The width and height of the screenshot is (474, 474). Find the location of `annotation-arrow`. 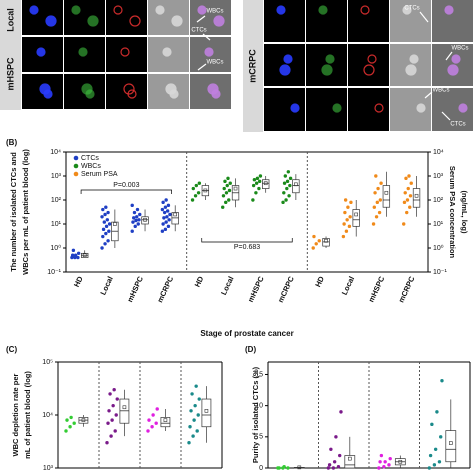

annotation-arrow is located at coordinates (202, 67).